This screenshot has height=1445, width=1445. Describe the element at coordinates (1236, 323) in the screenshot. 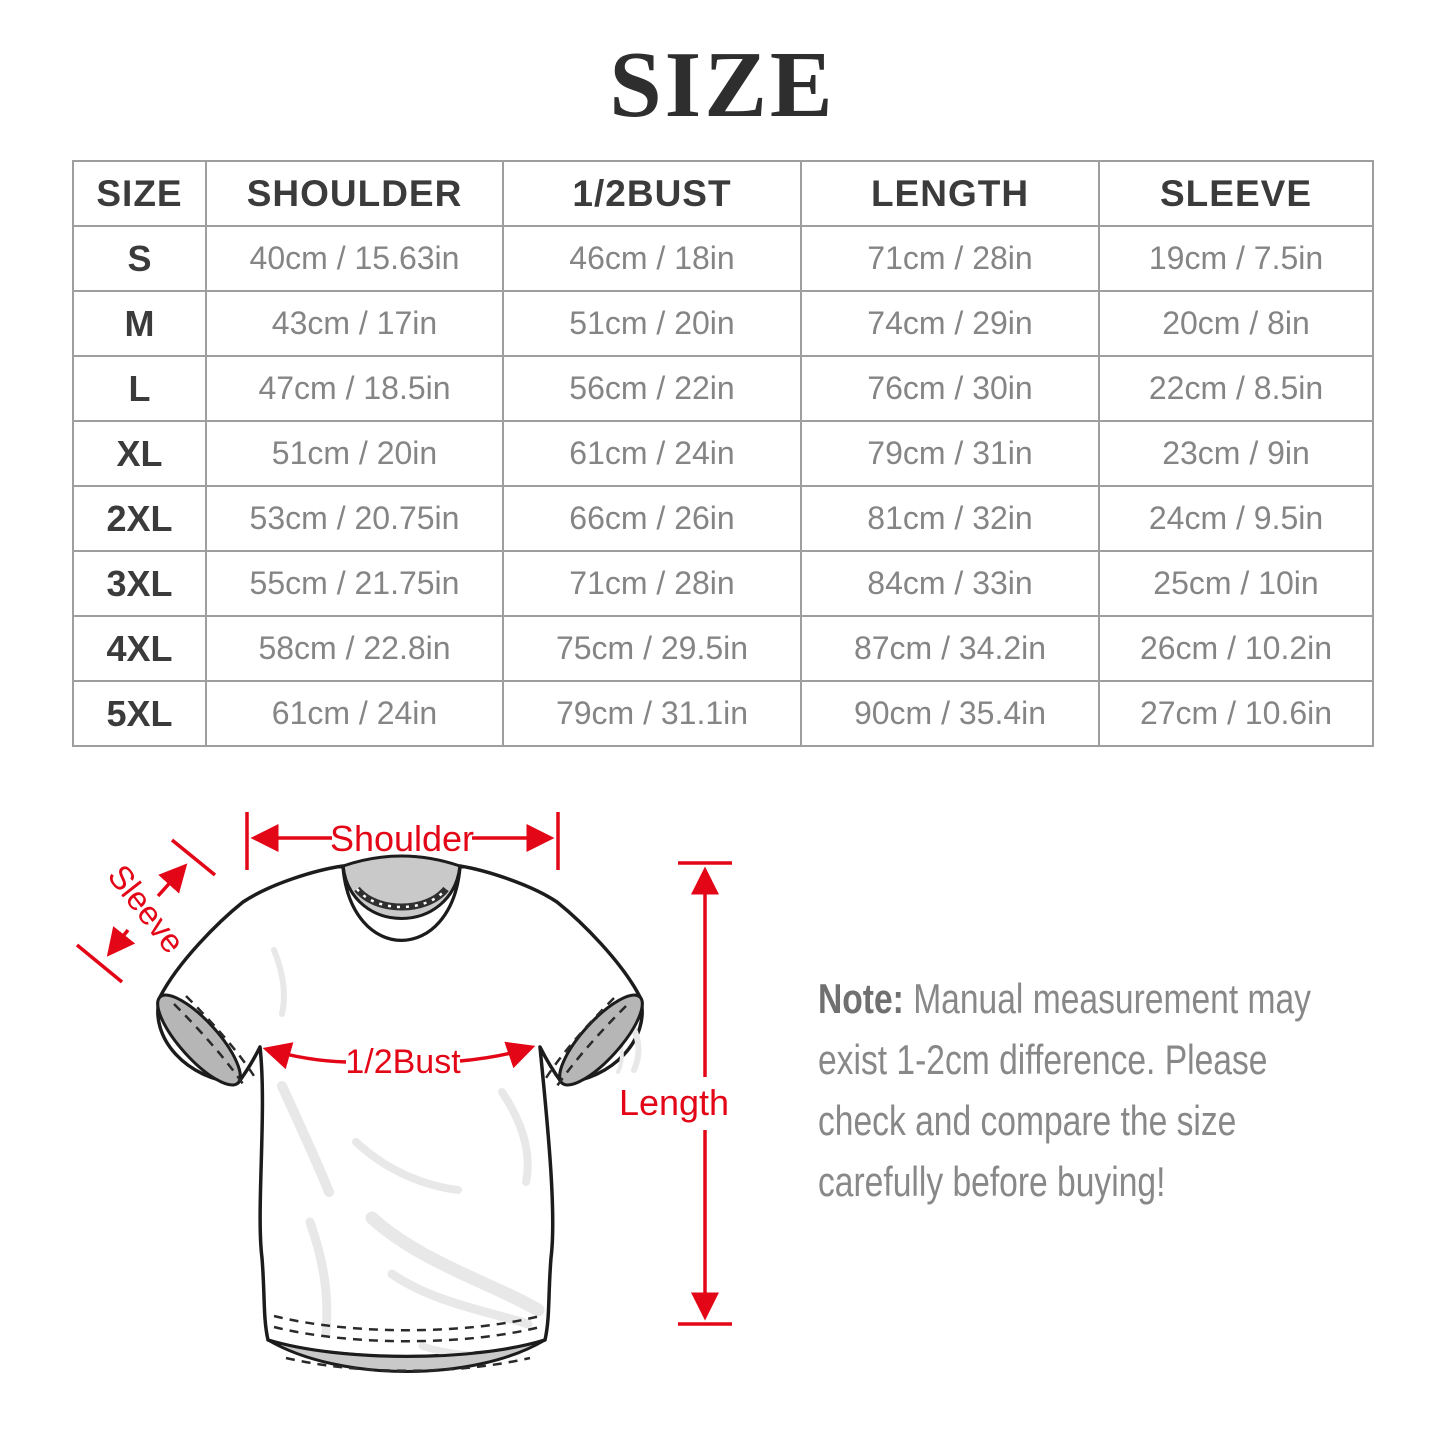

I see `sleeve-value: 20cm / 8in` at that location.